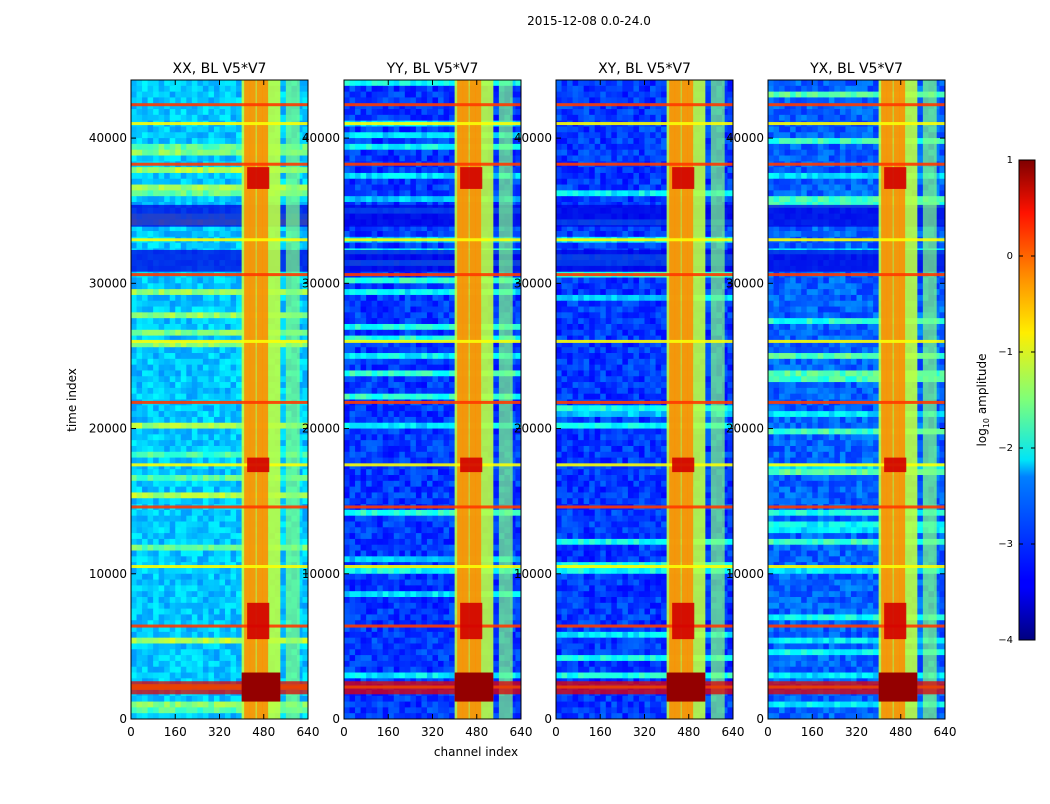  Describe the element at coordinates (321, 283) in the screenshot. I see `y-tick-label: 30000` at that location.